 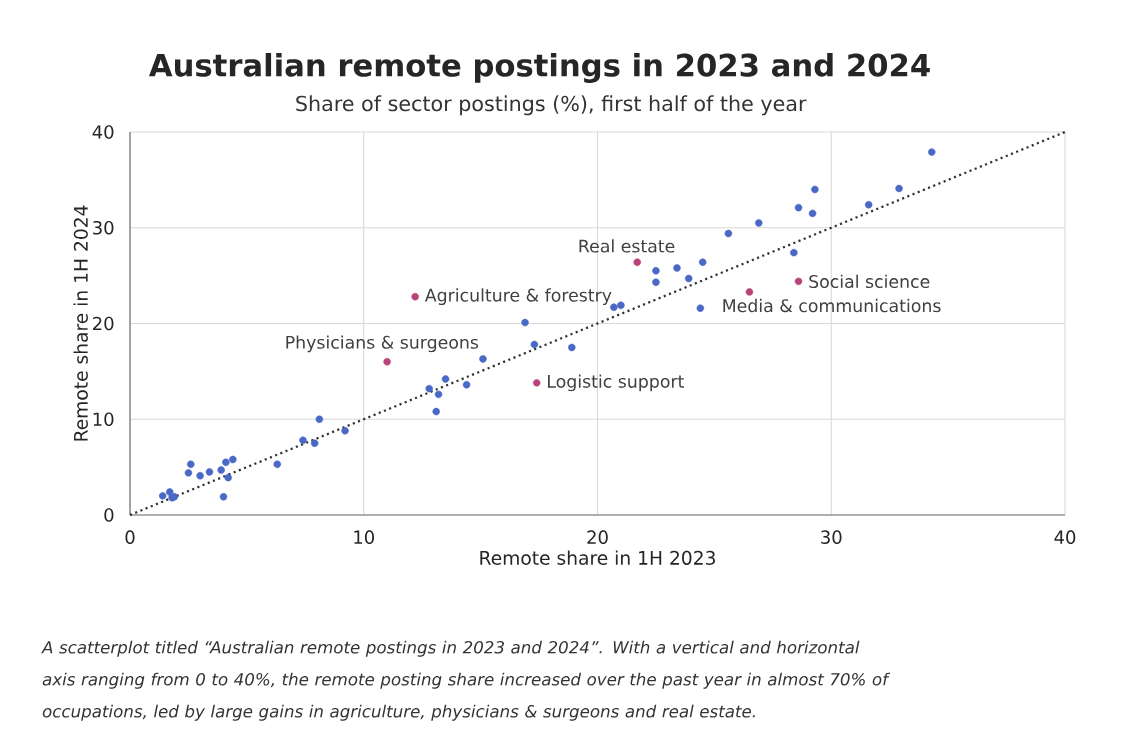 What do you see at coordinates (869, 281) in the screenshot?
I see `annotation: Social science` at bounding box center [869, 281].